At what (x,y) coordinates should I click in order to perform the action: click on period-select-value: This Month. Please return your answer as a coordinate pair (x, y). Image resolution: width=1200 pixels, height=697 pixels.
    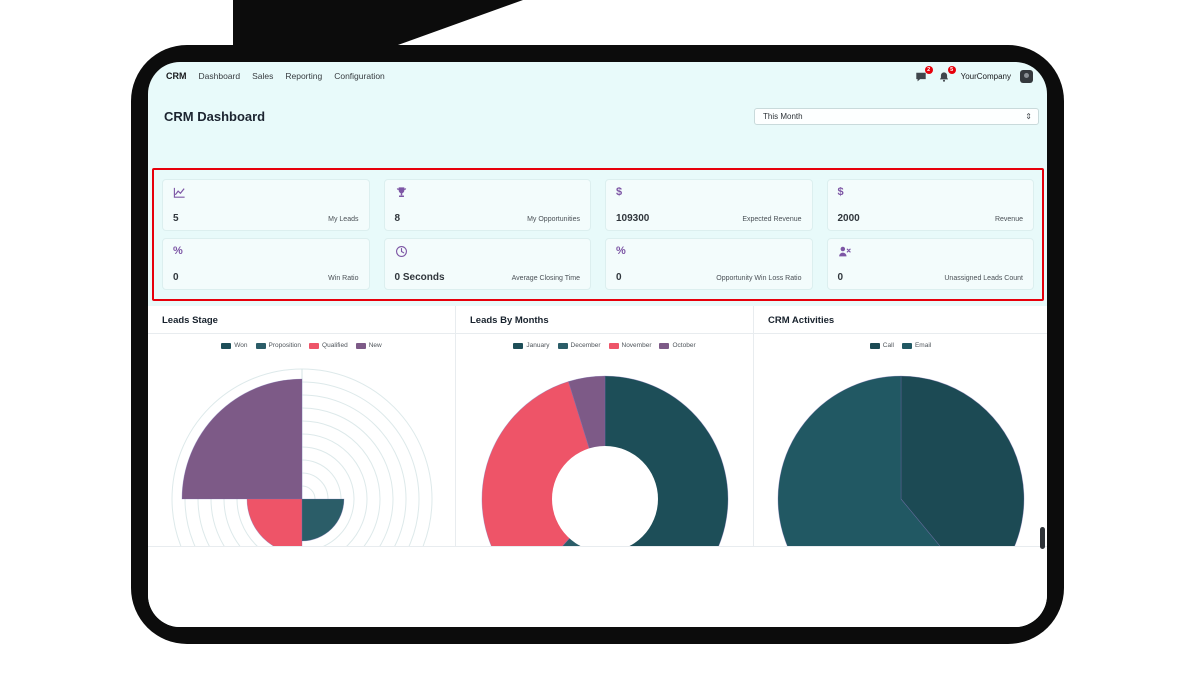
    Looking at the image, I should click on (783, 116).